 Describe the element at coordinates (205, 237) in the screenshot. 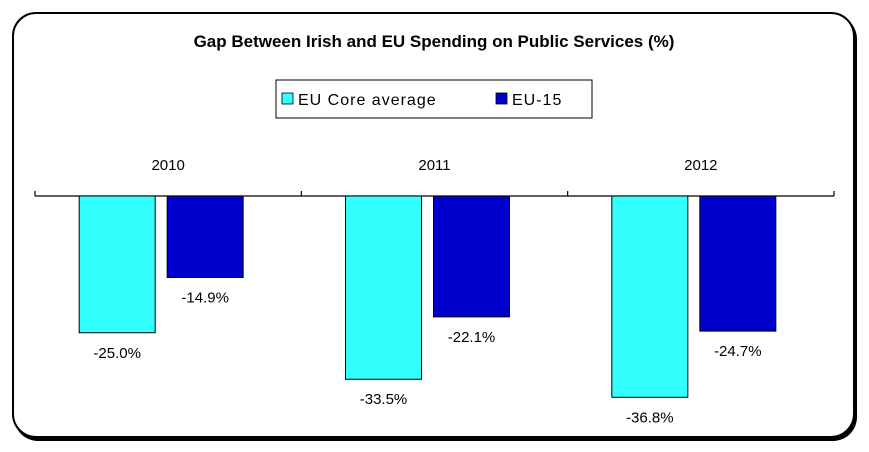

I see `bar-eu-15-2010` at that location.